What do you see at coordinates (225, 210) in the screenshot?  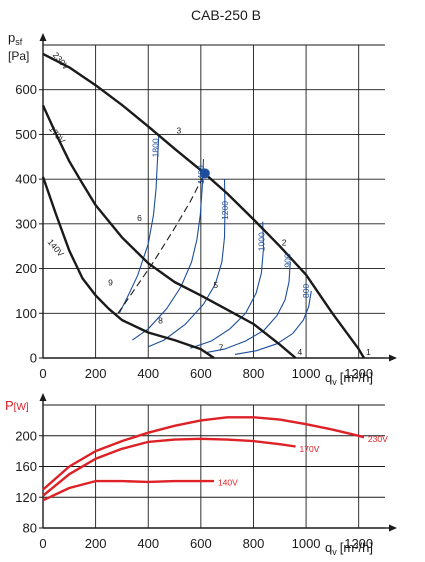 I see `curve-label: 1200` at bounding box center [225, 210].